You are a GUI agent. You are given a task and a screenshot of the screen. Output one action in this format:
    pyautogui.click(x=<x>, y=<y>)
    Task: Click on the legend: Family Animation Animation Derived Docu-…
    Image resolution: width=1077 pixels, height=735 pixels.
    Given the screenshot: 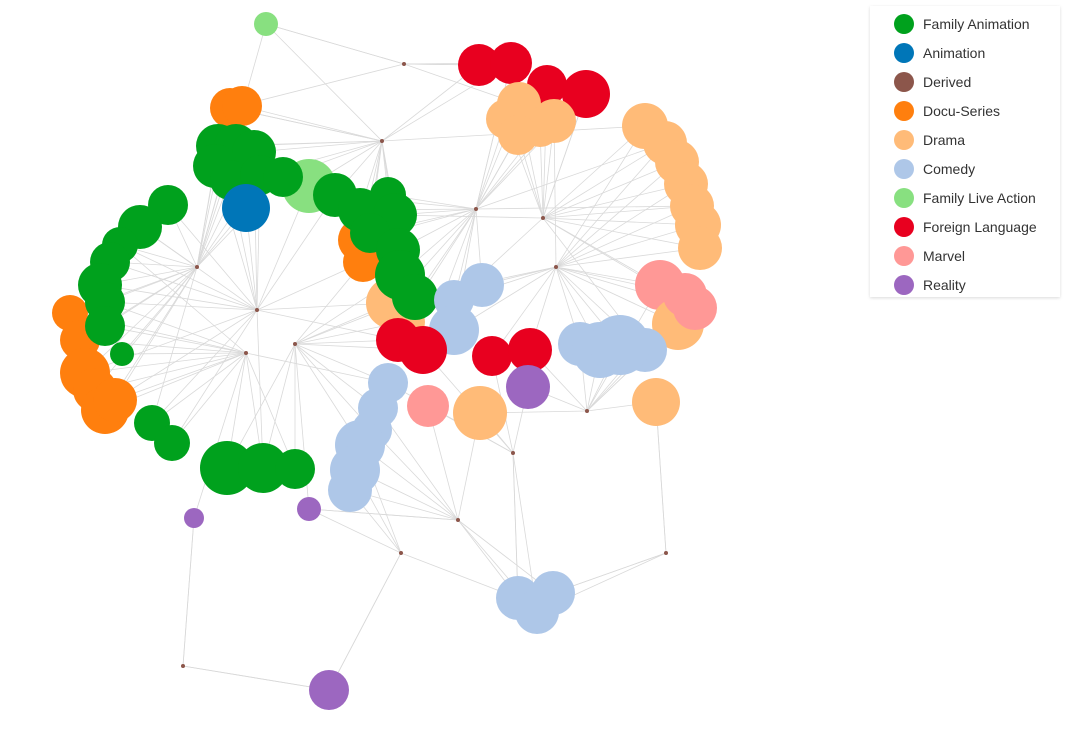 What is the action you would take?
    pyautogui.click(x=965, y=151)
    